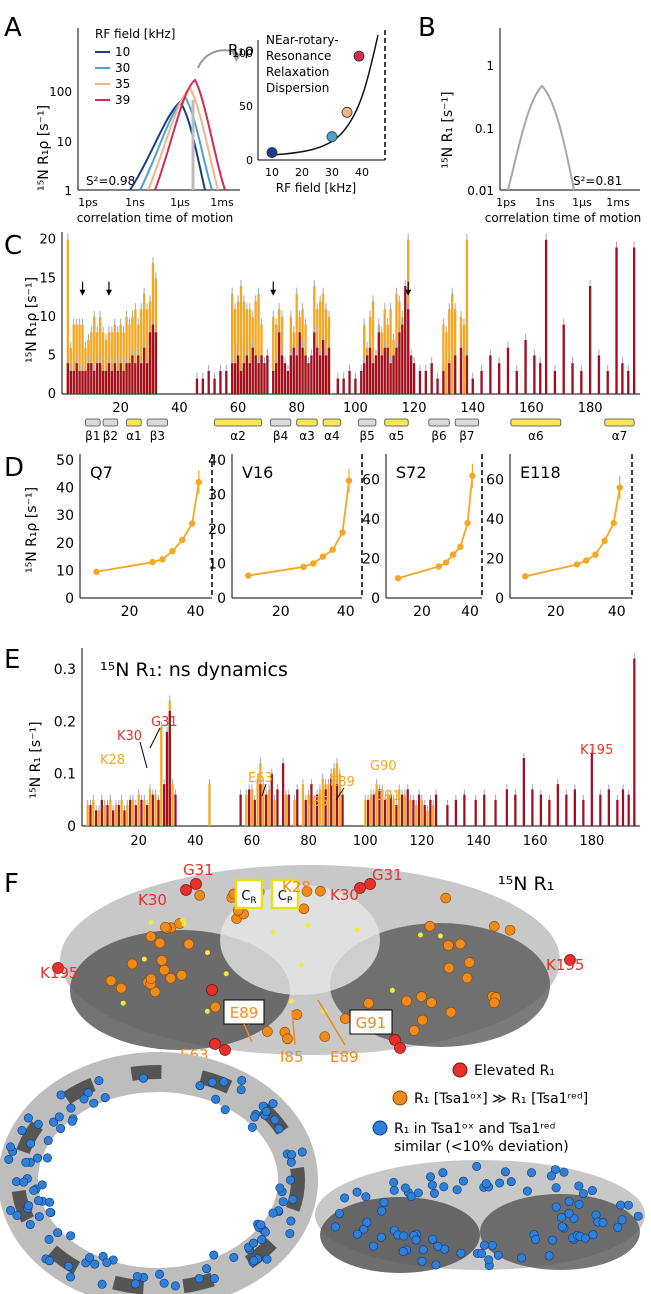  I want to click on subplot-ytick: 60, so click(371, 481).